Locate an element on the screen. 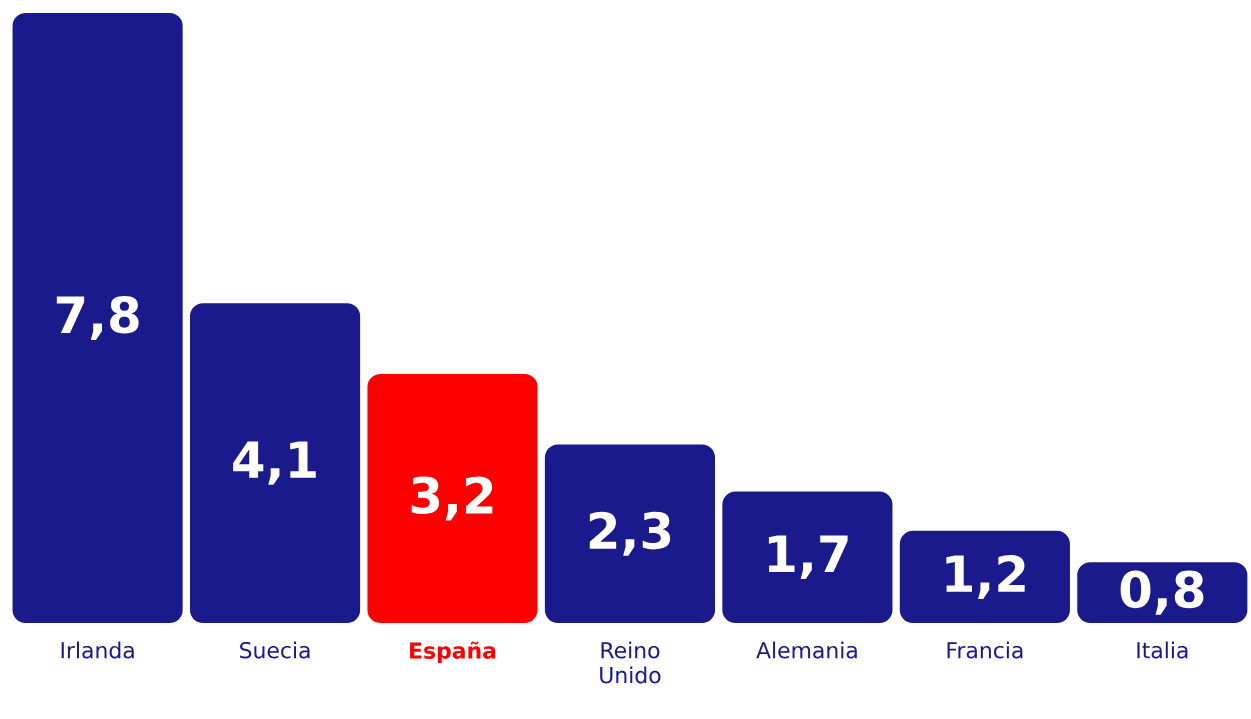  x-tick-label: España is located at coordinates (453, 652).